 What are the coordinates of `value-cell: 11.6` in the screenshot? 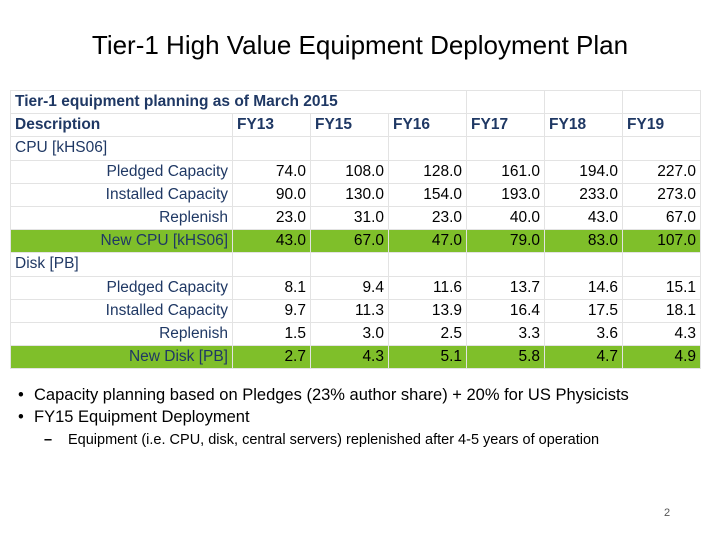 It's located at (428, 288).